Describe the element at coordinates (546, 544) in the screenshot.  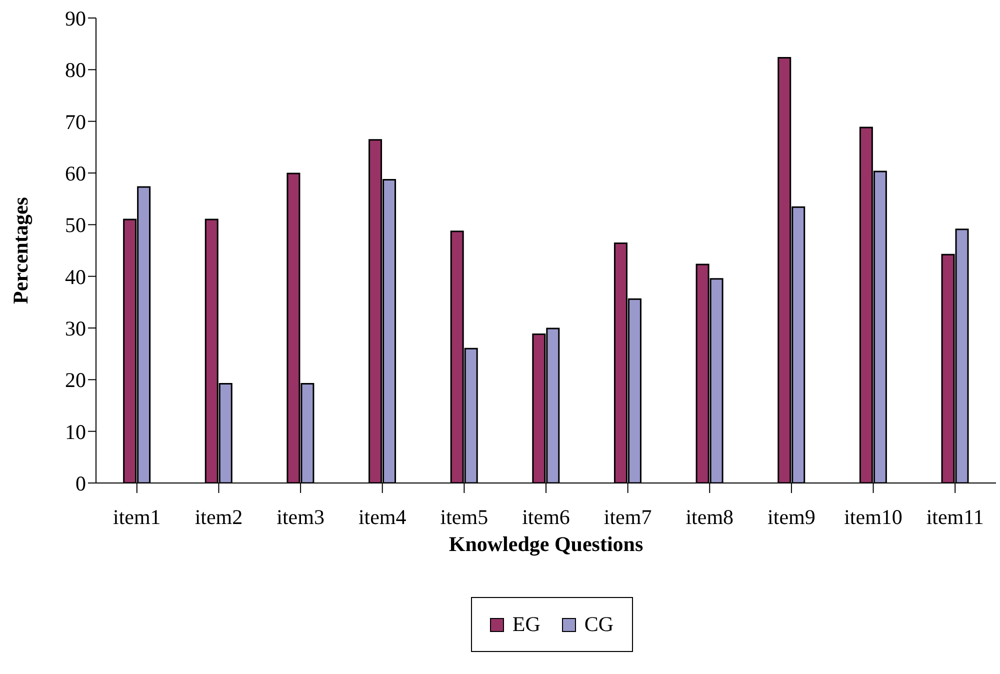
I see `x-axis-title: Knowledge Questions` at that location.